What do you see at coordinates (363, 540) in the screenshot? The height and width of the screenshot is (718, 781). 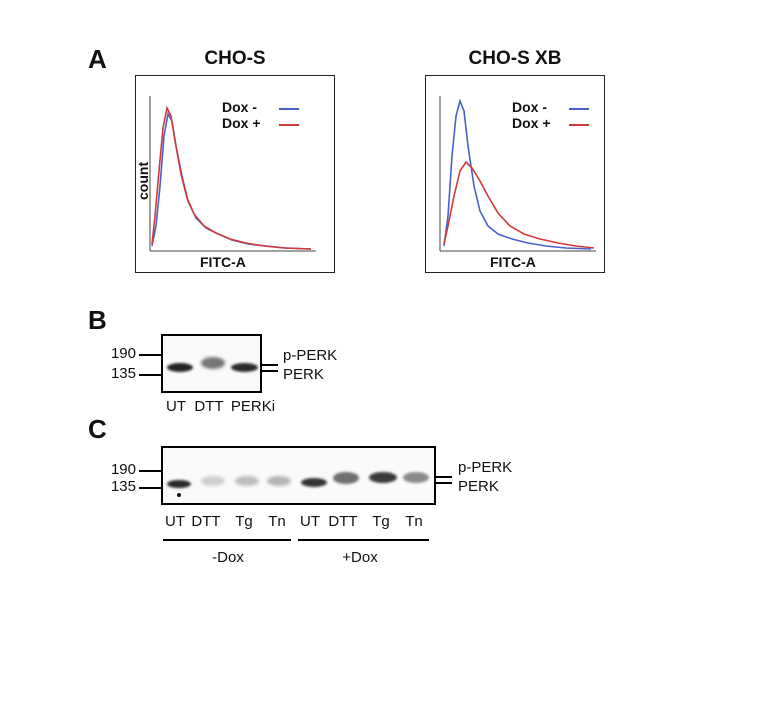 I see `group-bracket-plus-dox` at bounding box center [363, 540].